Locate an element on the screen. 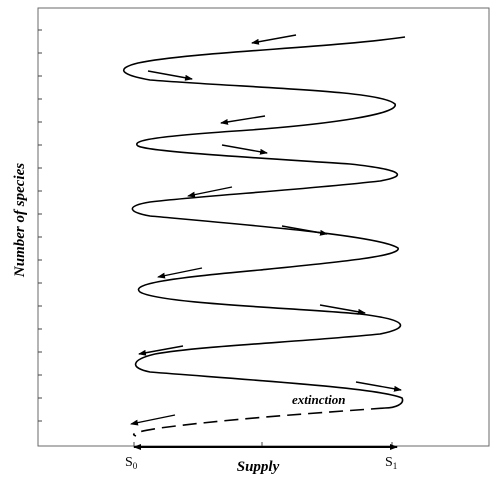 The width and height of the screenshot is (499, 486). x-axis-label: Supply is located at coordinates (258, 467).